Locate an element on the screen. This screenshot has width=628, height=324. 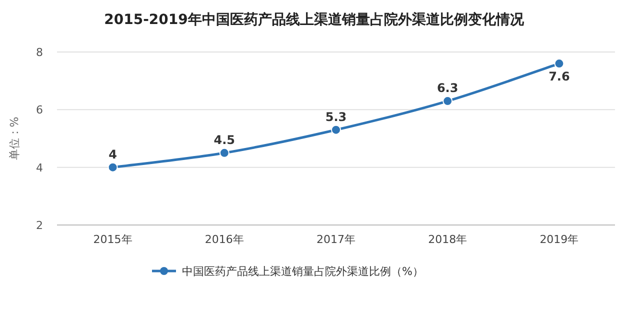
x-tick-label: 2015年 is located at coordinates (112, 239).